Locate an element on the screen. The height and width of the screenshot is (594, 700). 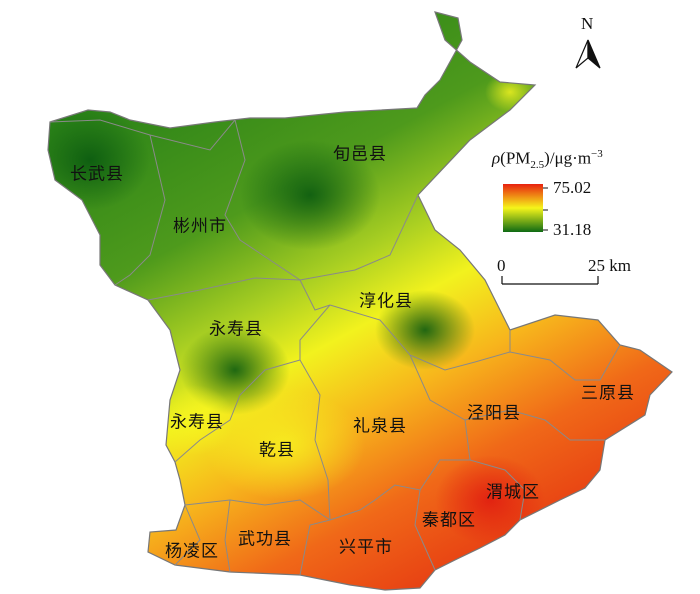
legend-ticks is located at coordinates (545, 209).